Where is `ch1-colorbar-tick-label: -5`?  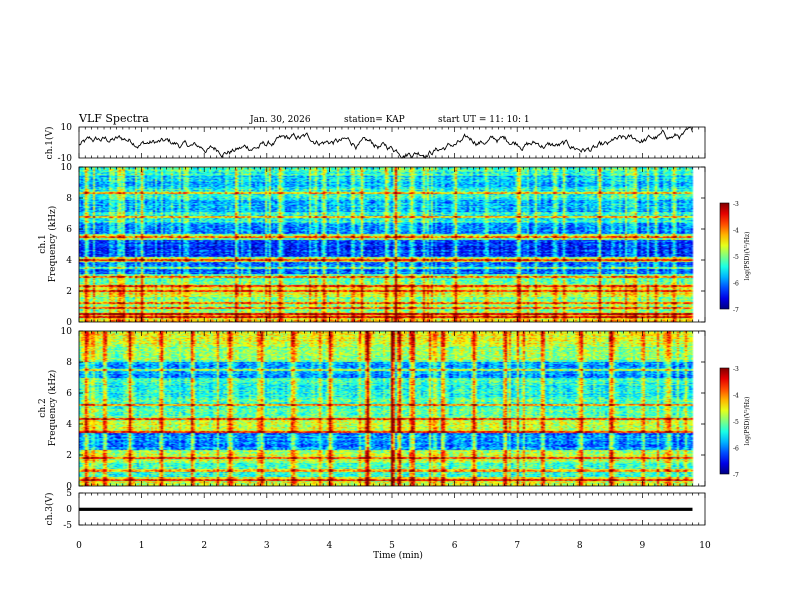
ch1-colorbar-tick-label: -5 is located at coordinates (736, 257).